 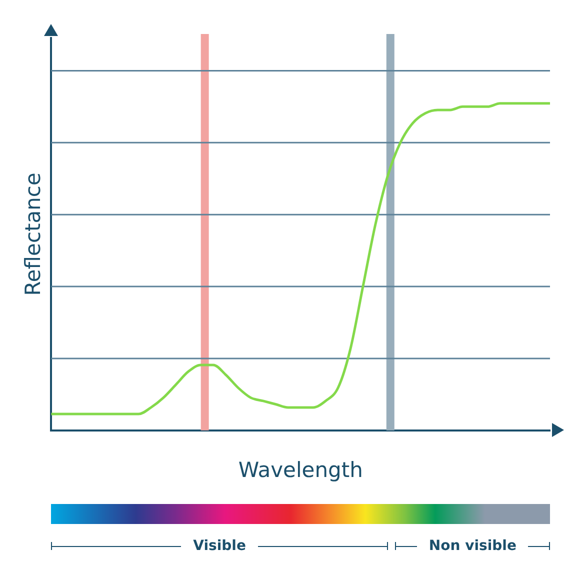 I want to click on y-axis-title: Reflectance, so click(x=33, y=234).